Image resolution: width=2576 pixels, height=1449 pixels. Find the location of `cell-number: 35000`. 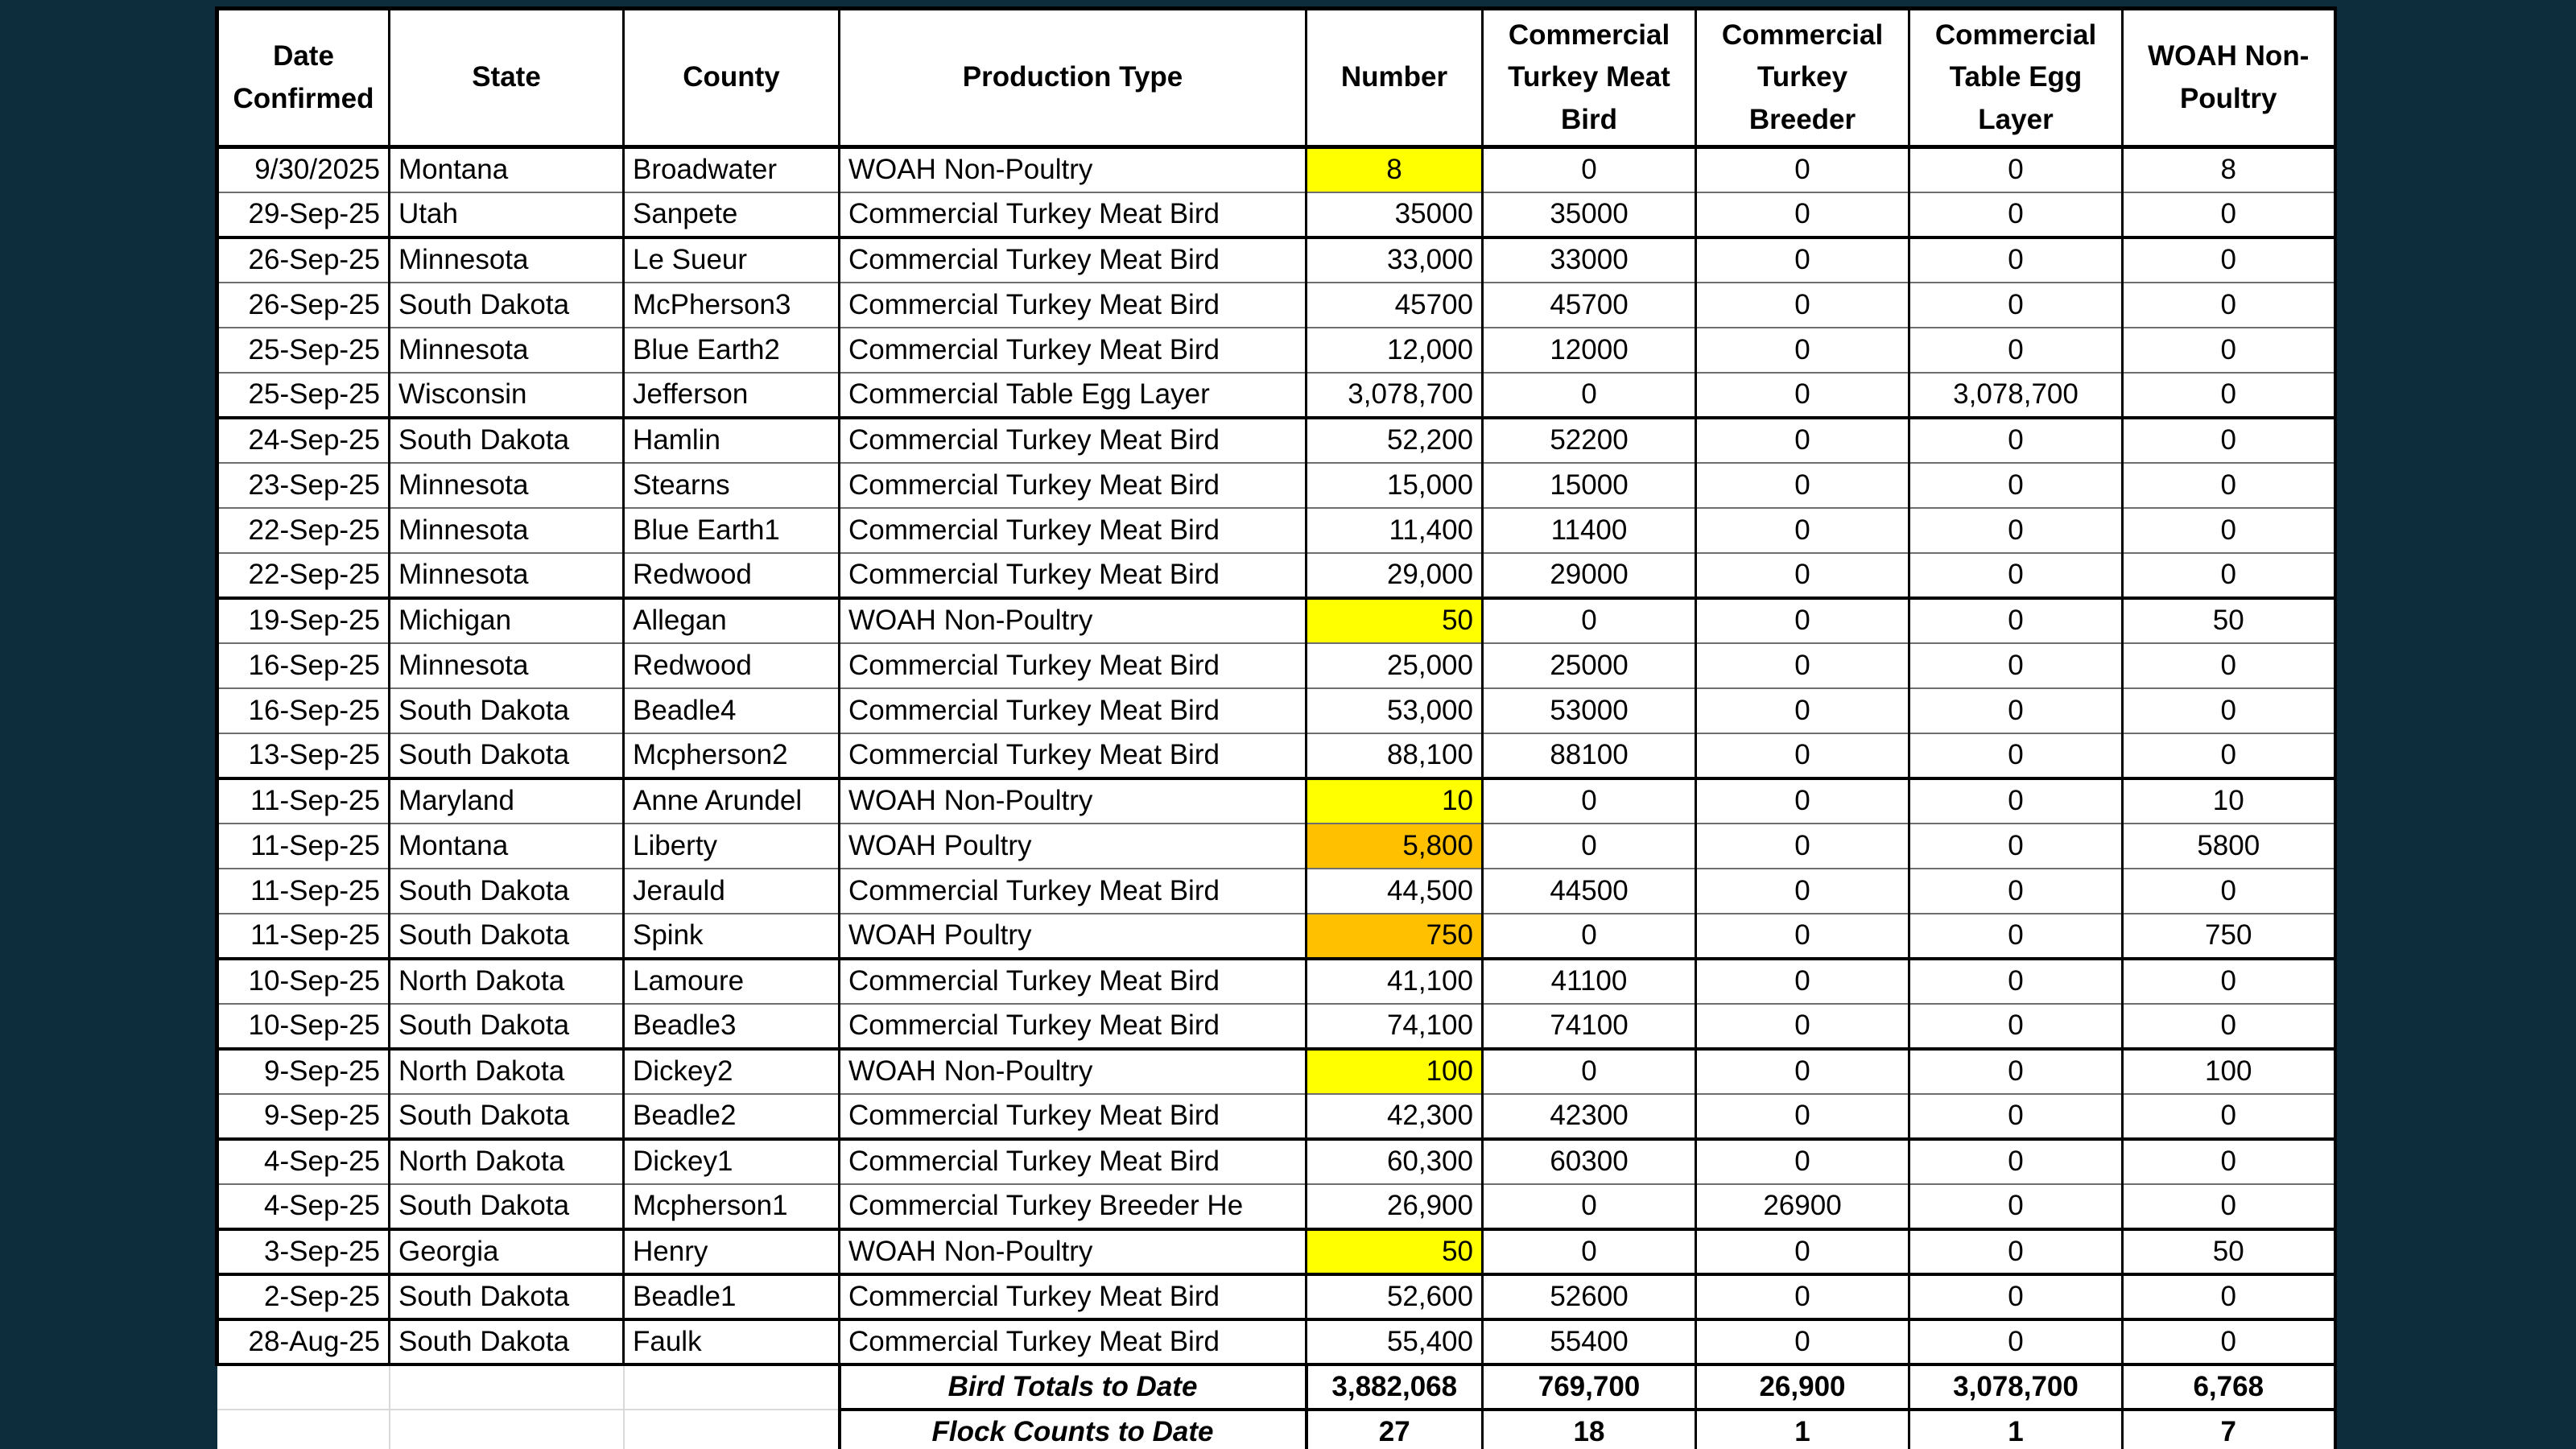

cell-number: 35000 is located at coordinates (1394, 215).